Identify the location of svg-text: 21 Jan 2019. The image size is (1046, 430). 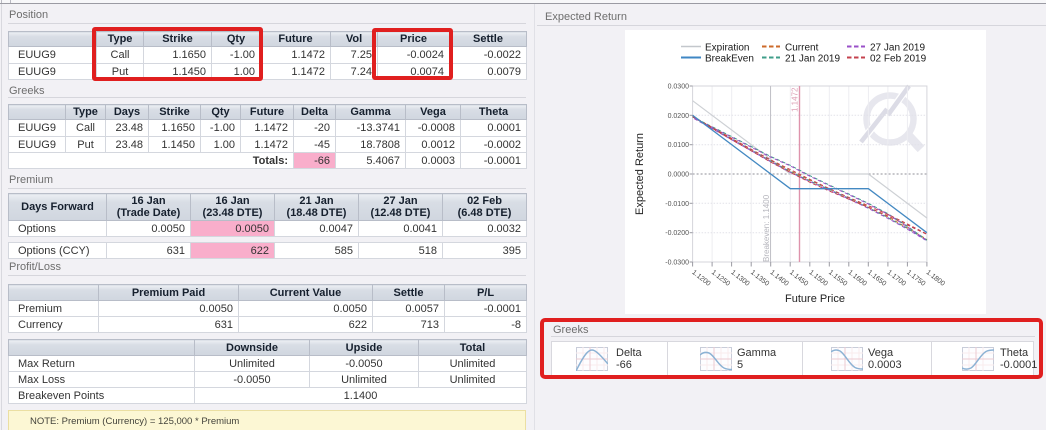
(812, 59).